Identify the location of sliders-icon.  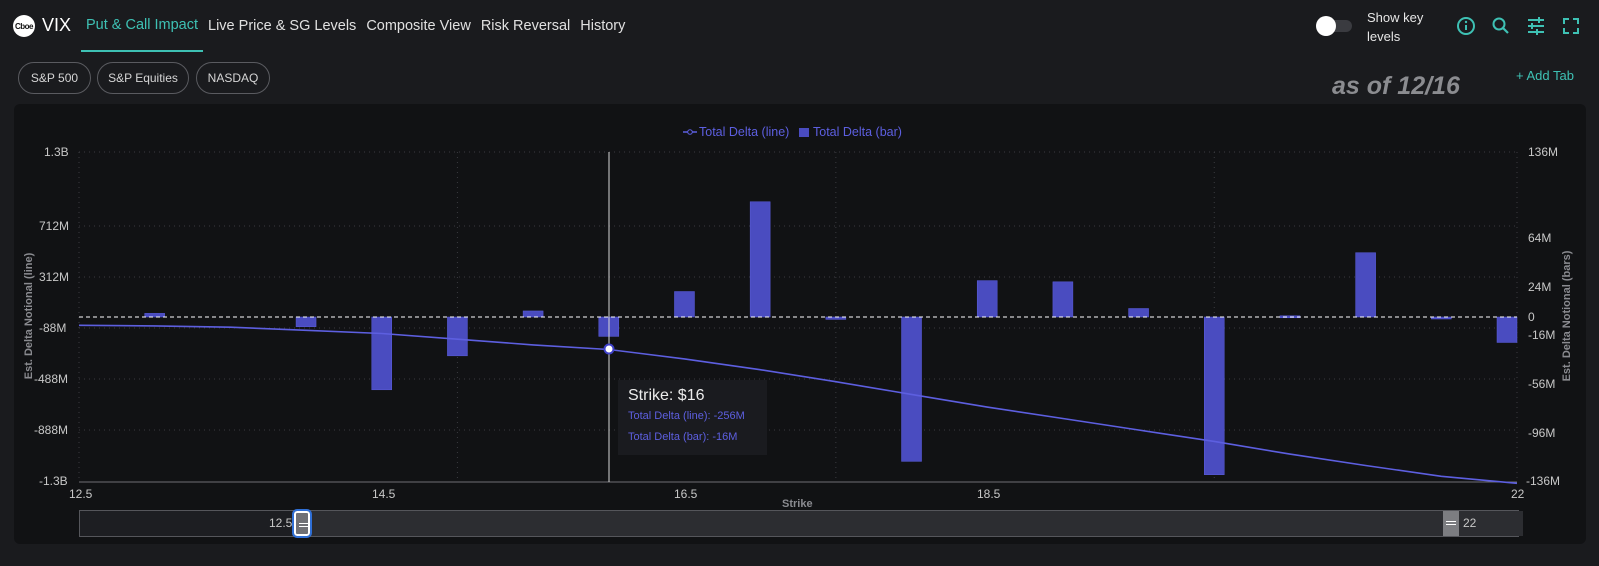
(1536, 26).